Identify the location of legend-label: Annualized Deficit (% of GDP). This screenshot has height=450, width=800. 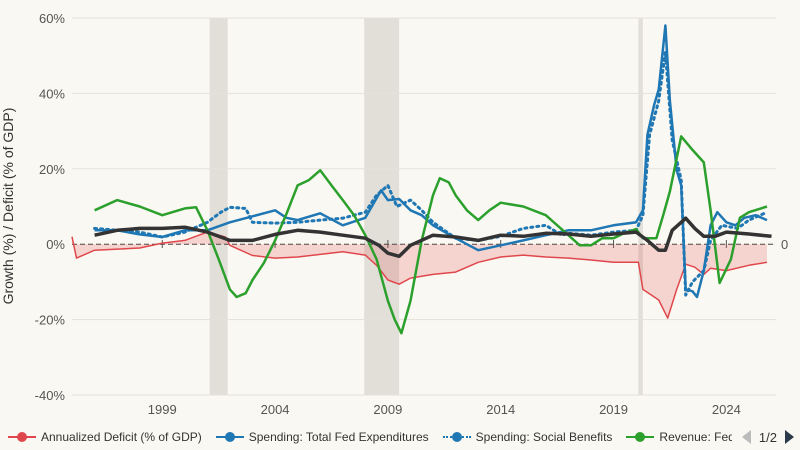
(121, 437).